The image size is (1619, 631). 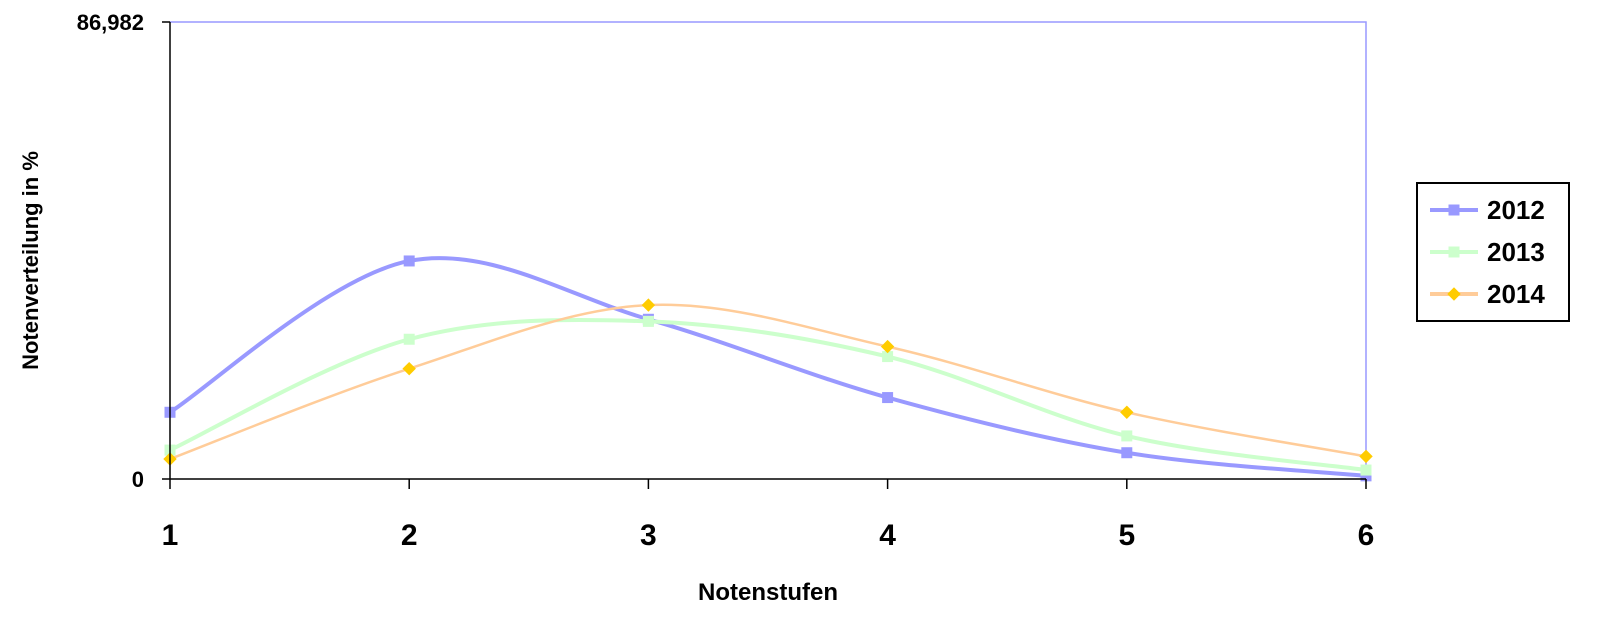 I want to click on legend: 2012 2013 2014, so click(x=1493, y=252).